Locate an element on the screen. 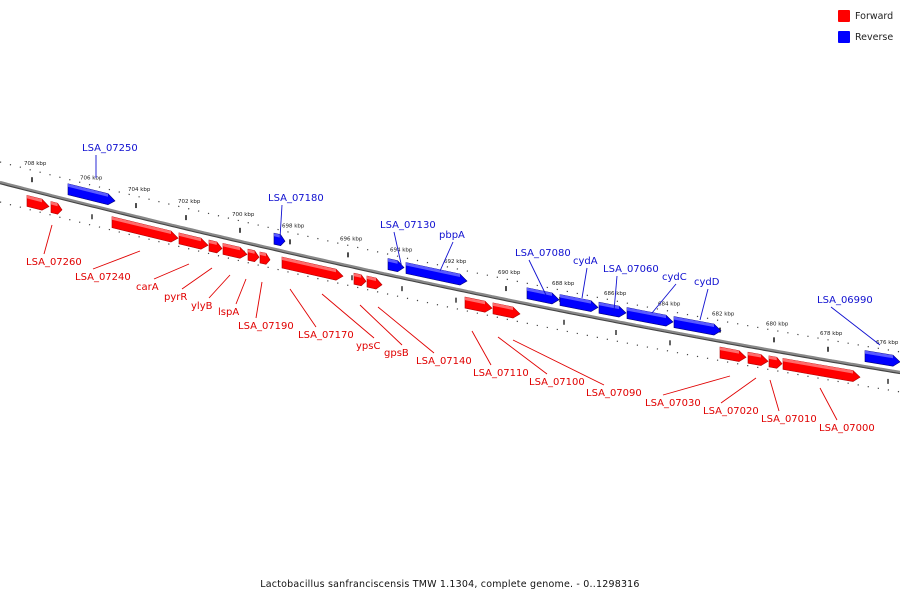  gene-label-pbpA: pbpA is located at coordinates (452, 235).